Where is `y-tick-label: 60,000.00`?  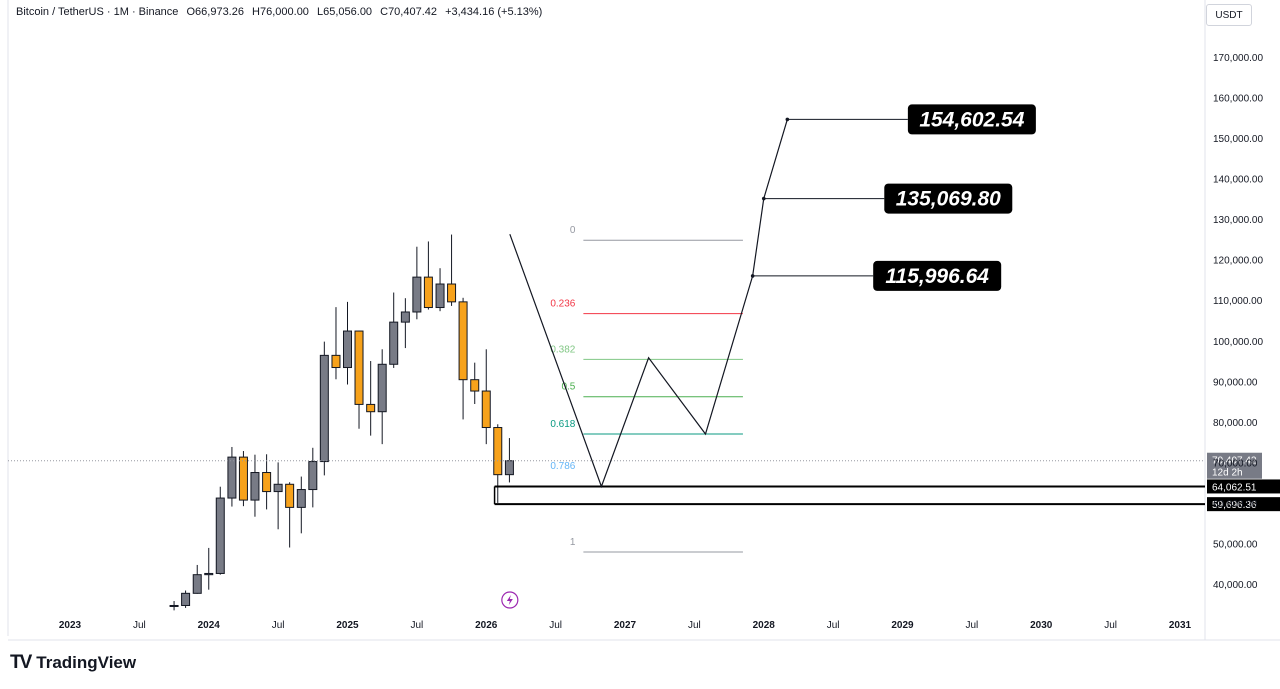
y-tick-label: 60,000.00 is located at coordinates (1235, 504).